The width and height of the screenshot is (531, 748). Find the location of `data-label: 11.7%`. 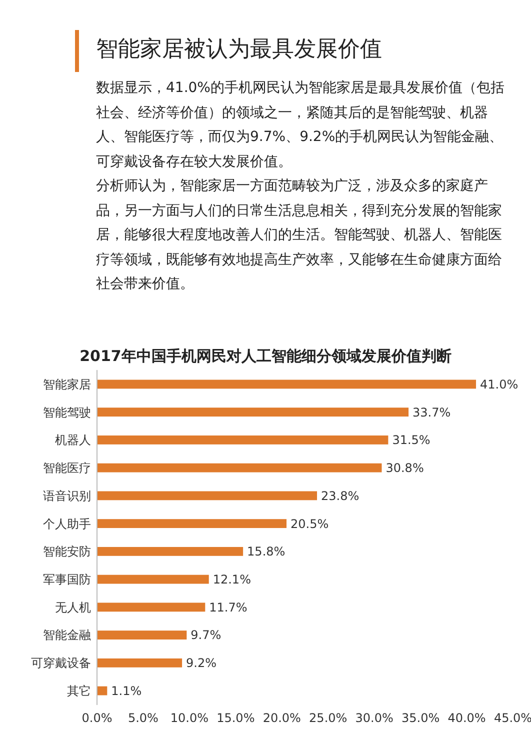

data-label: 11.7% is located at coordinates (228, 607).